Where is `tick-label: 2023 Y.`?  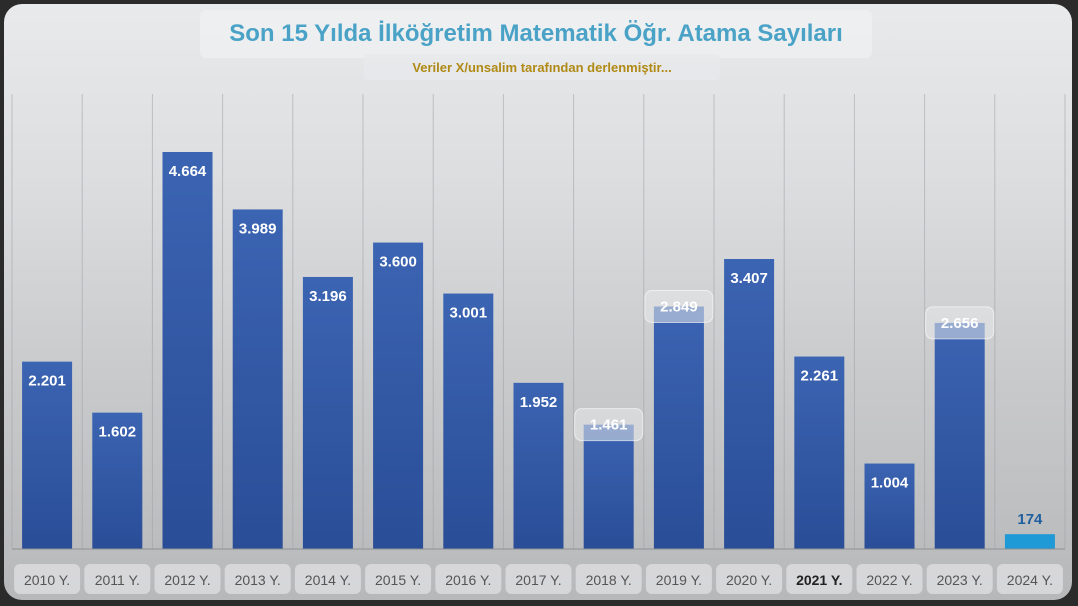
tick-label: 2023 Y. is located at coordinates (960, 580).